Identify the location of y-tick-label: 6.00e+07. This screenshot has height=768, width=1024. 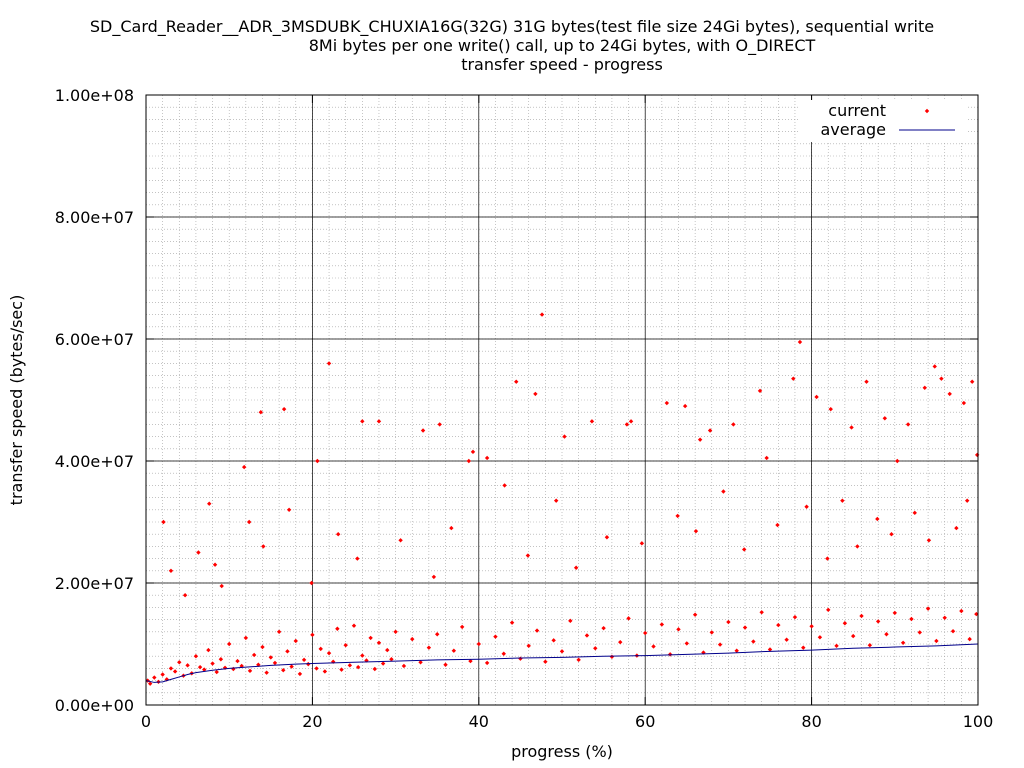
(94, 339).